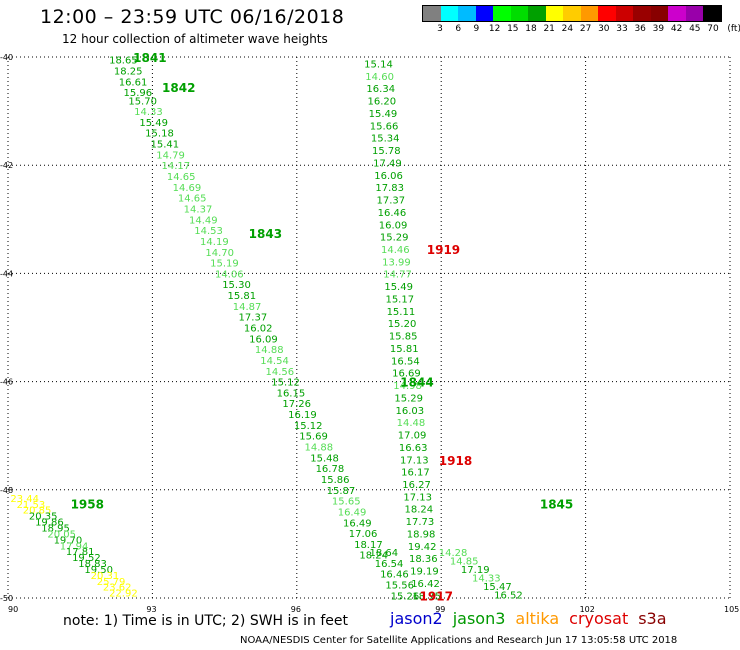 The image size is (740, 650). Describe the element at coordinates (475, 570) in the screenshot. I see `swh-value: 17.19` at that location.